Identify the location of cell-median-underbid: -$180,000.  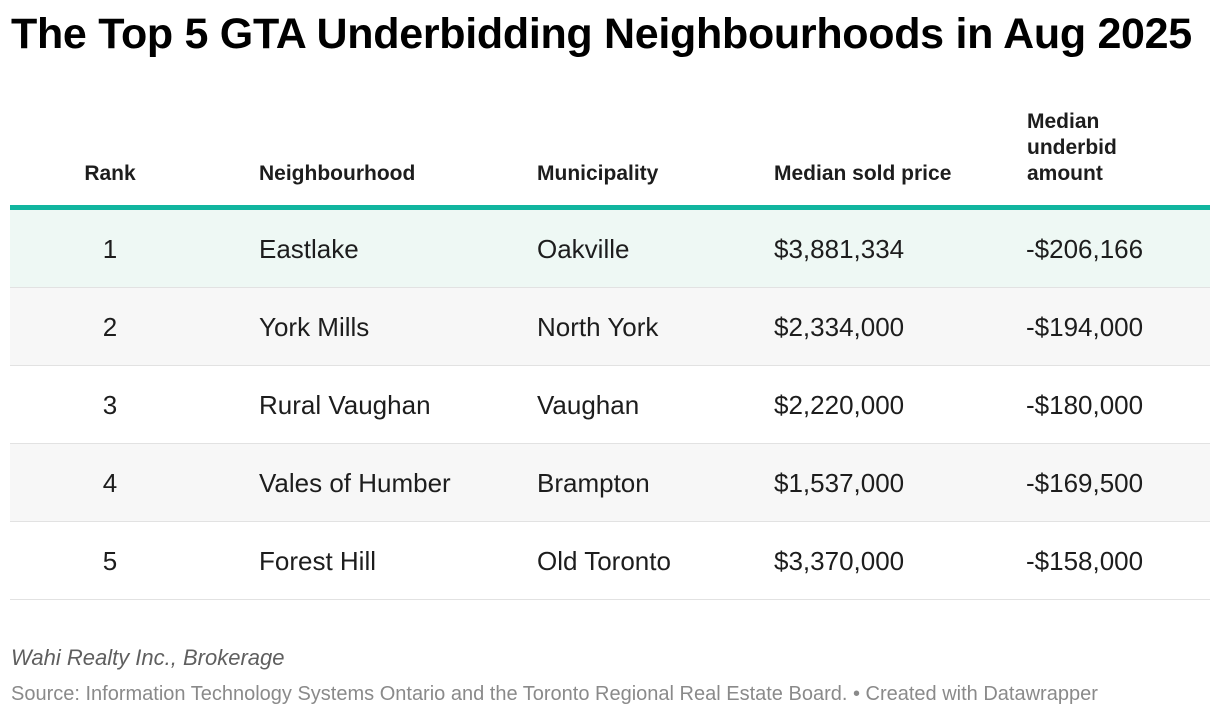
(1085, 405).